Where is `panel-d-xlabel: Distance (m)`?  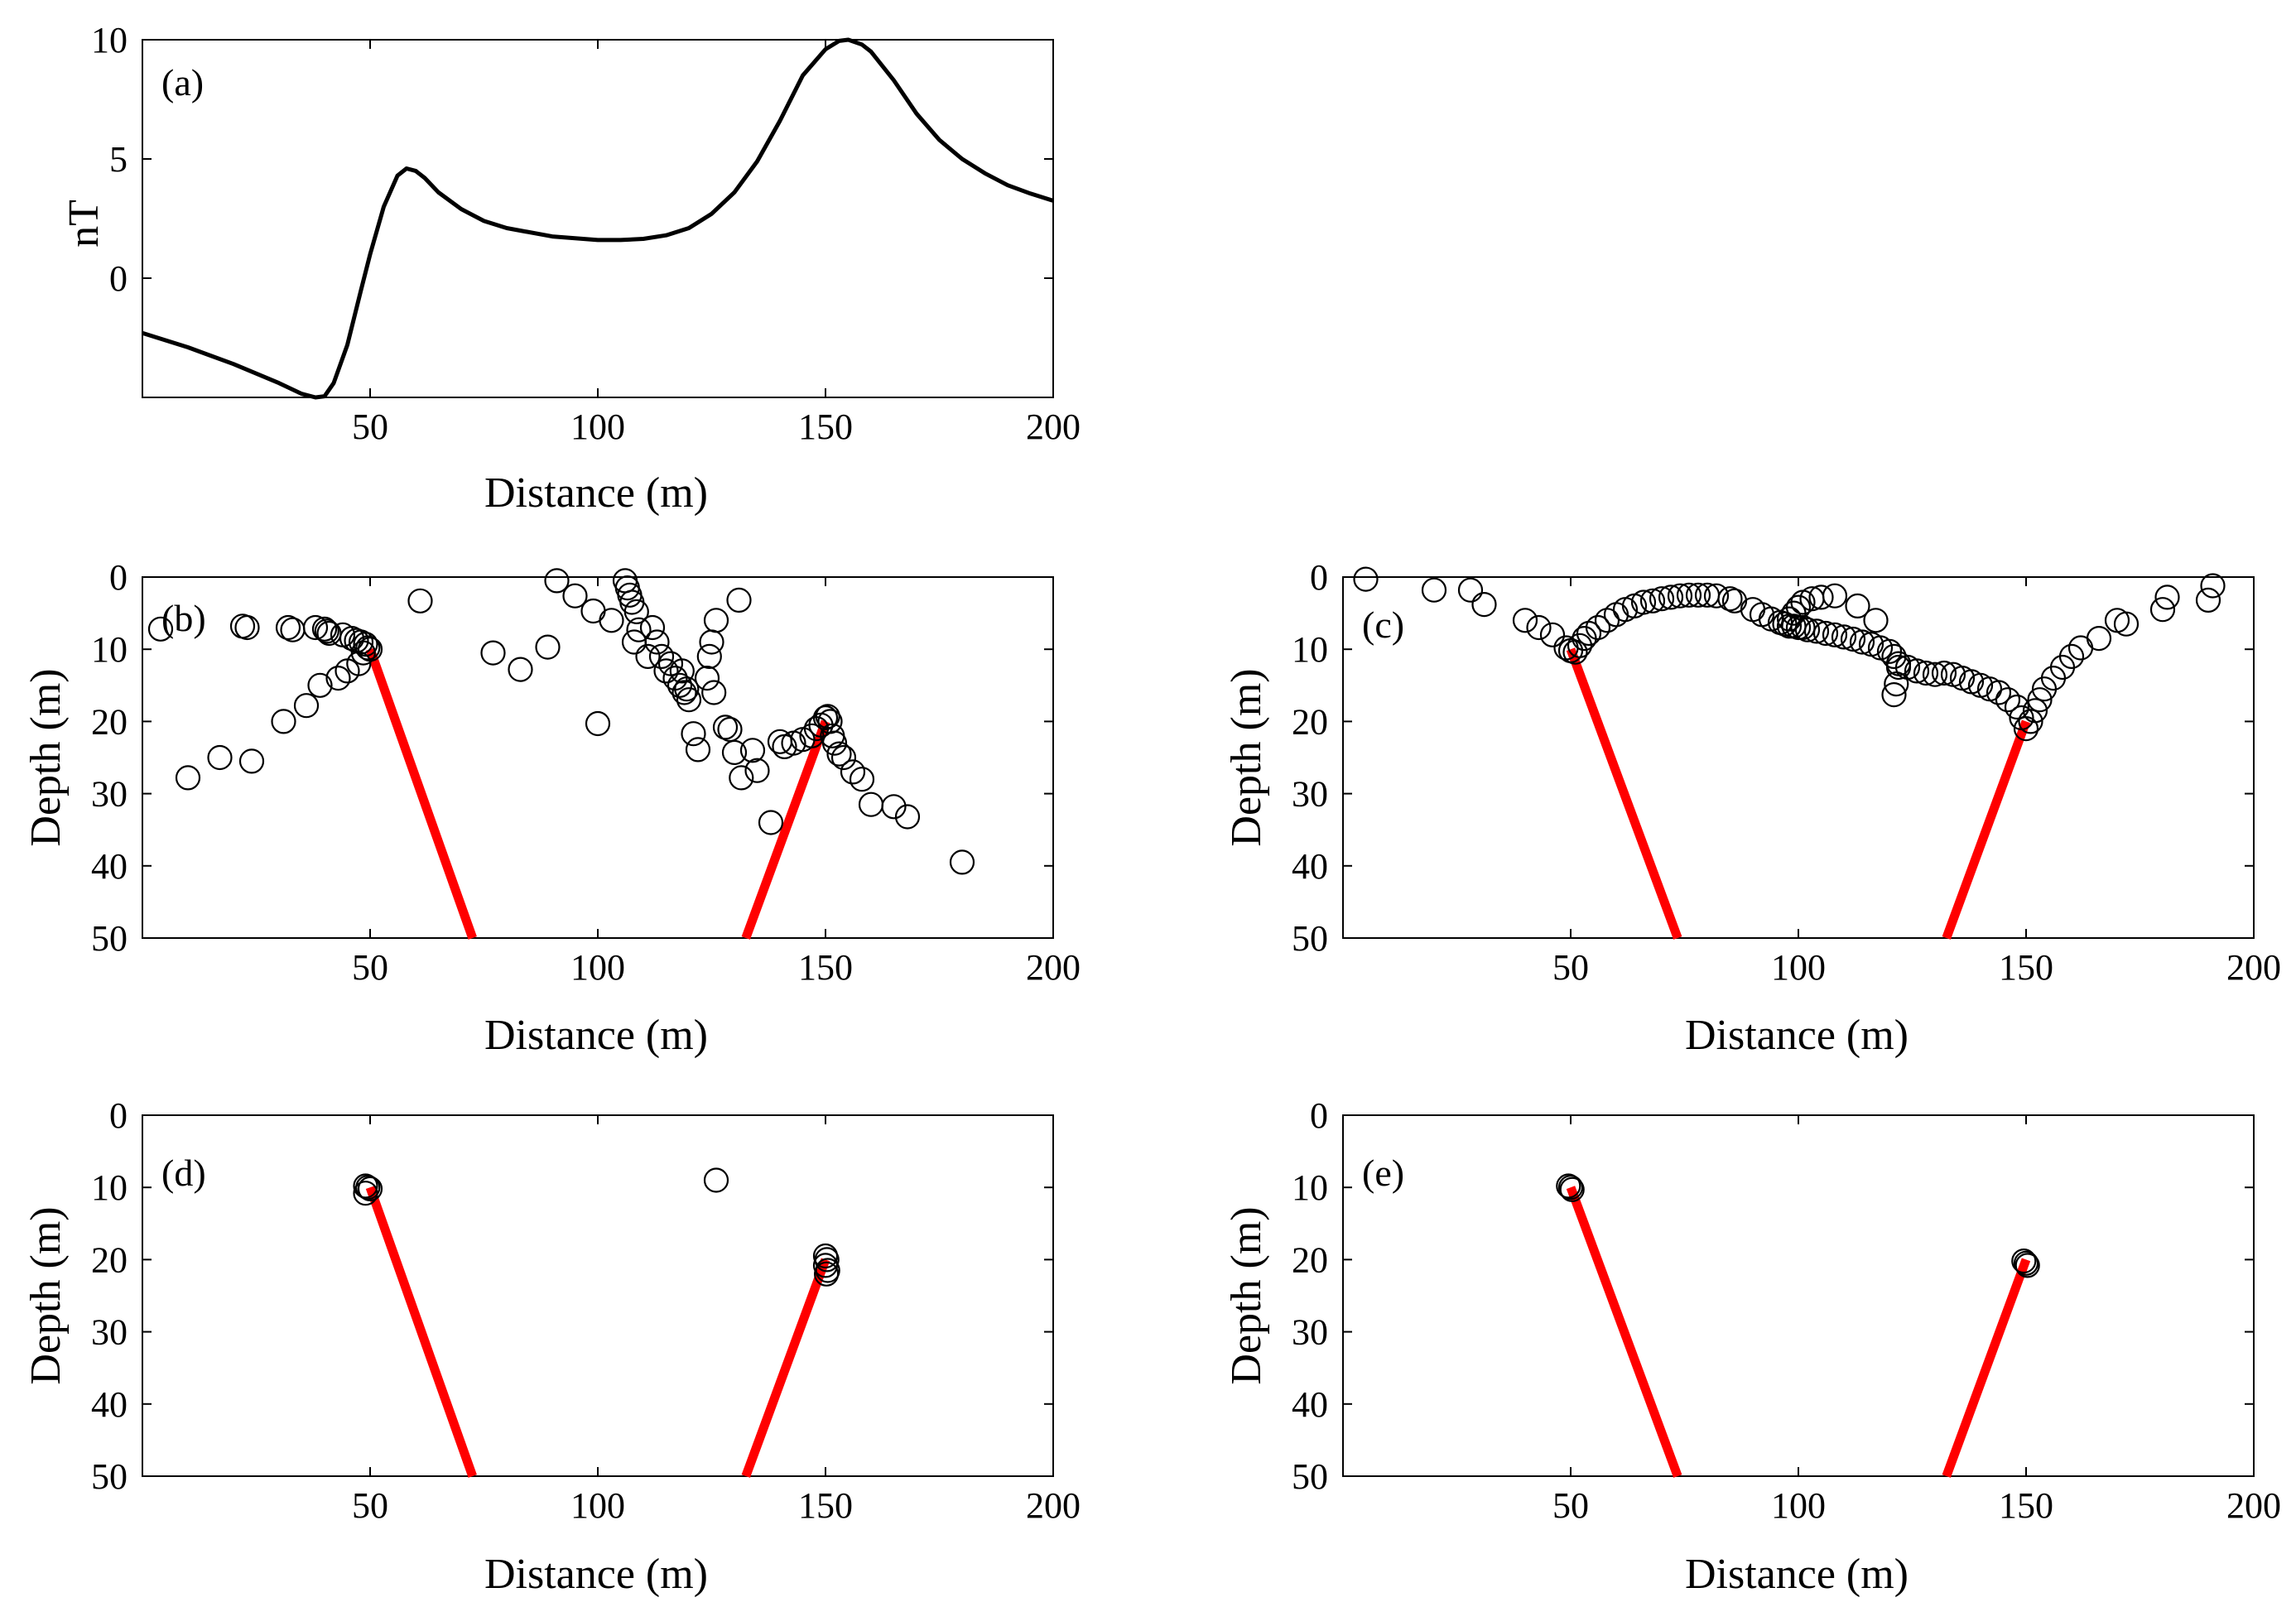 panel-d-xlabel: Distance (m) is located at coordinates (596, 1575).